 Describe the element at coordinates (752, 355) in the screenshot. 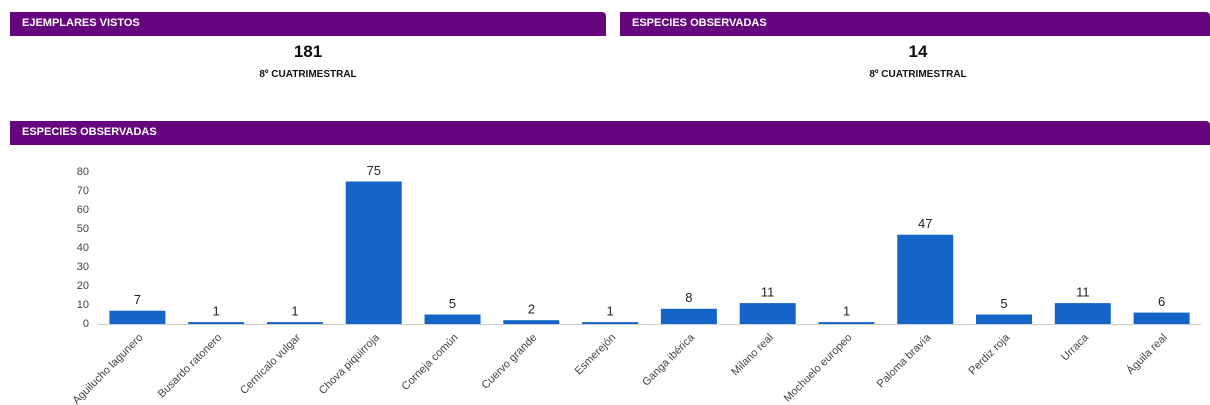

I see `x-tick-label: Milano real` at that location.